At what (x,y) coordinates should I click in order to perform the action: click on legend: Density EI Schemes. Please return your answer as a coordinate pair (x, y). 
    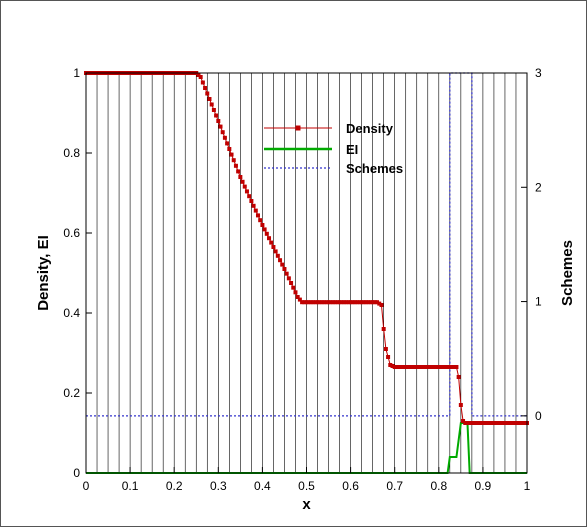
    Looking at the image, I should click on (333, 148).